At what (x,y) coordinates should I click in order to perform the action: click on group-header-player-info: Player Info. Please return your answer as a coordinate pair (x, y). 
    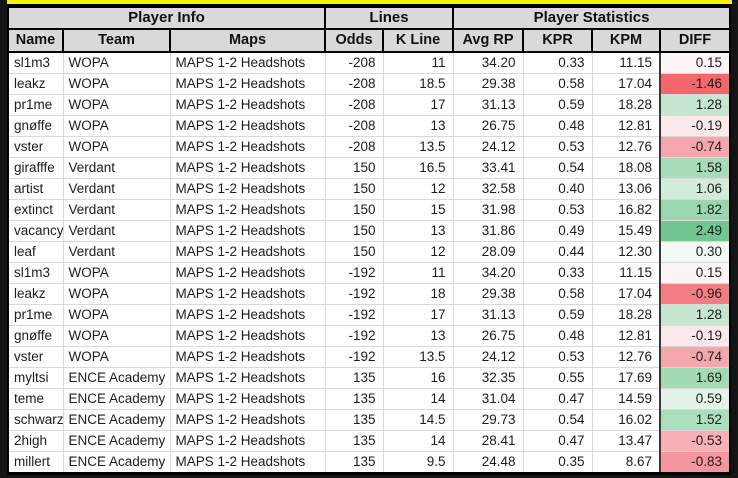
    Looking at the image, I should click on (166, 18).